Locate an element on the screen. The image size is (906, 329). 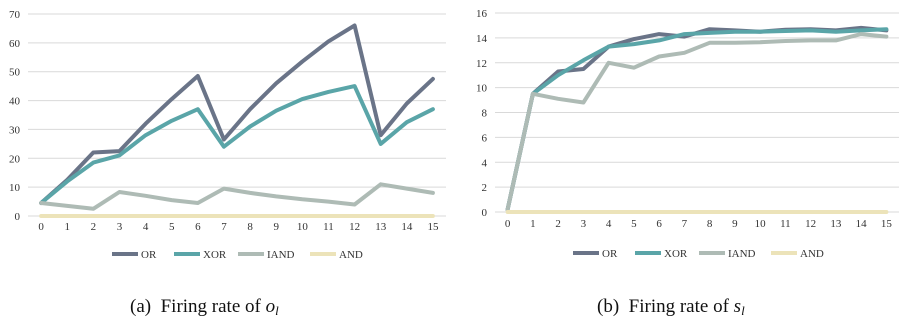
caption-a-var: o is located at coordinates (270, 306).